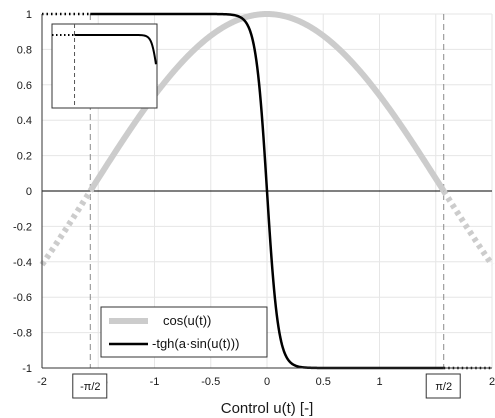 The image size is (495, 418). What do you see at coordinates (27, 369) in the screenshot?
I see `y-tick-label: -1` at bounding box center [27, 369].